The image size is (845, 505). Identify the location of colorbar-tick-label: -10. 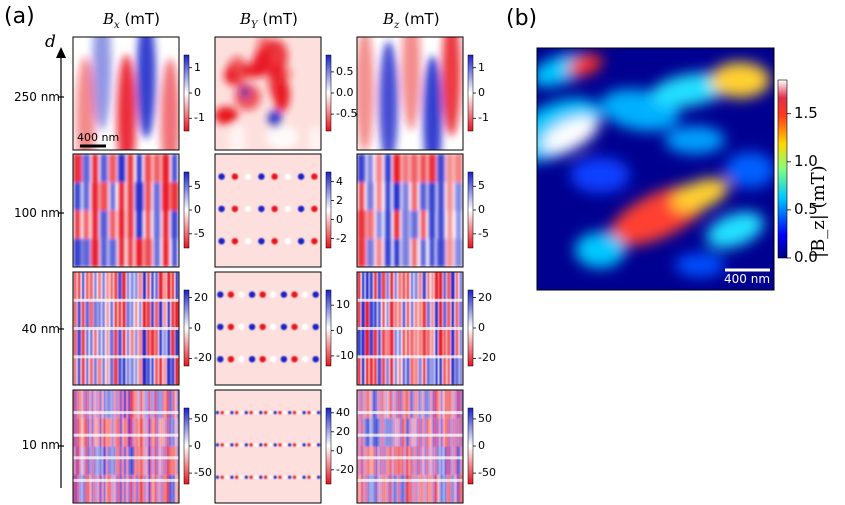
(345, 355).